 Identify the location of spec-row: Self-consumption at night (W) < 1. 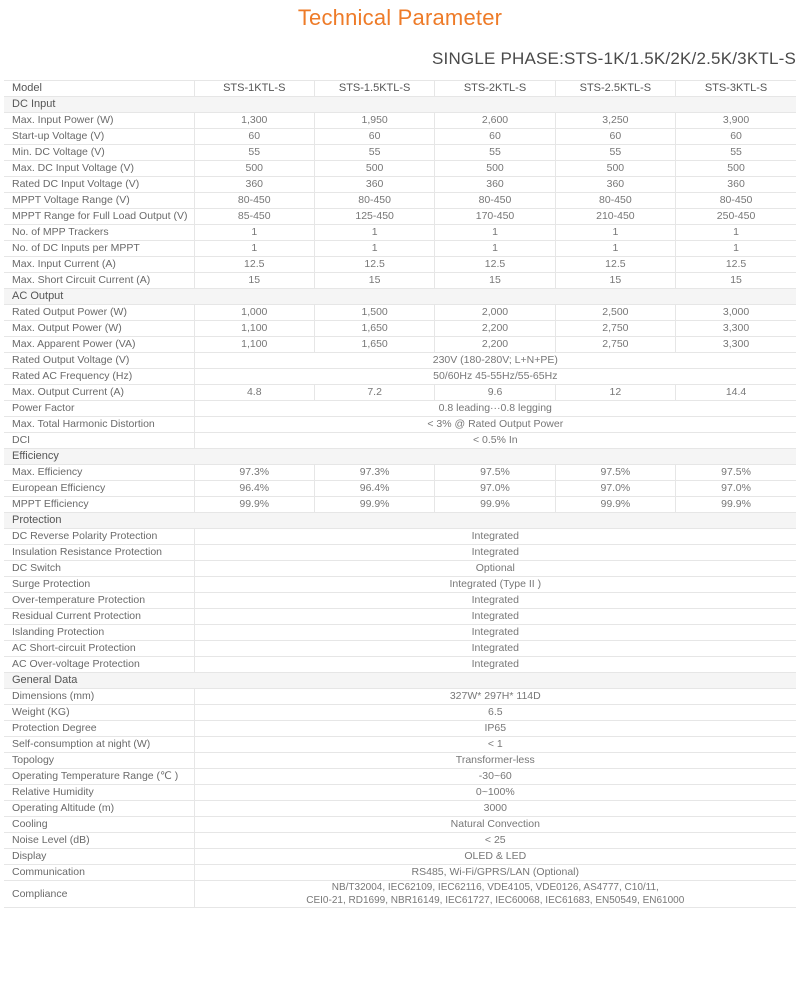
(400, 744).